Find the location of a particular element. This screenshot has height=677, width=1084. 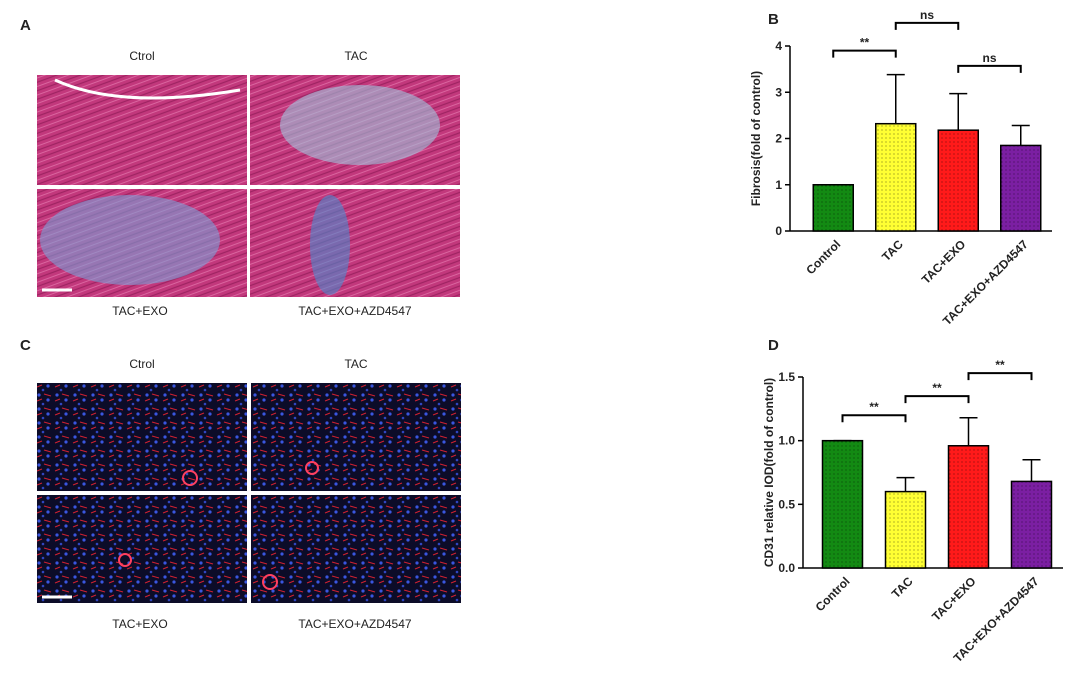

panel-letter: A is located at coordinates (25, 25).